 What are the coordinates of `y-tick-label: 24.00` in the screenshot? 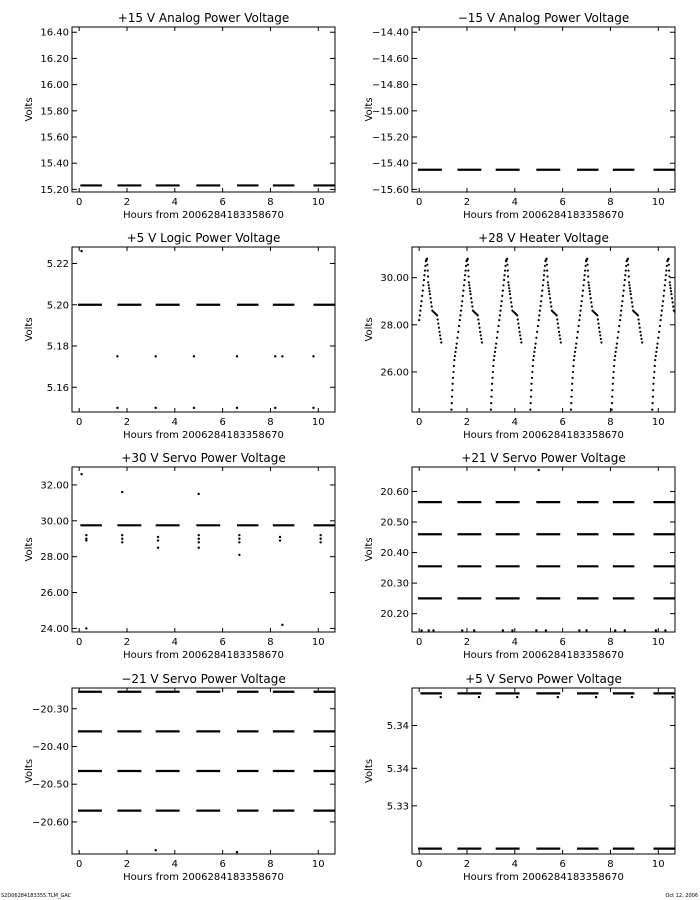 It's located at (54, 629).